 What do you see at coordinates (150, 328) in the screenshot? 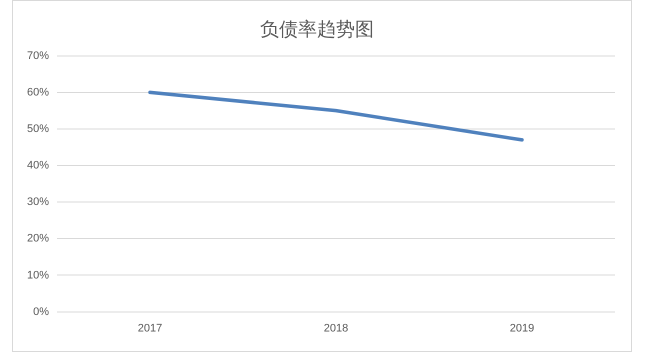
I see `x-tick-label: 2017` at bounding box center [150, 328].